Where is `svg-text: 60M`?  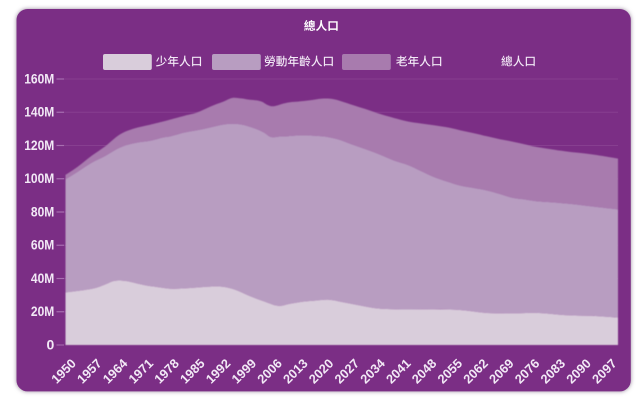
svg-text: 60M is located at coordinates (42, 245).